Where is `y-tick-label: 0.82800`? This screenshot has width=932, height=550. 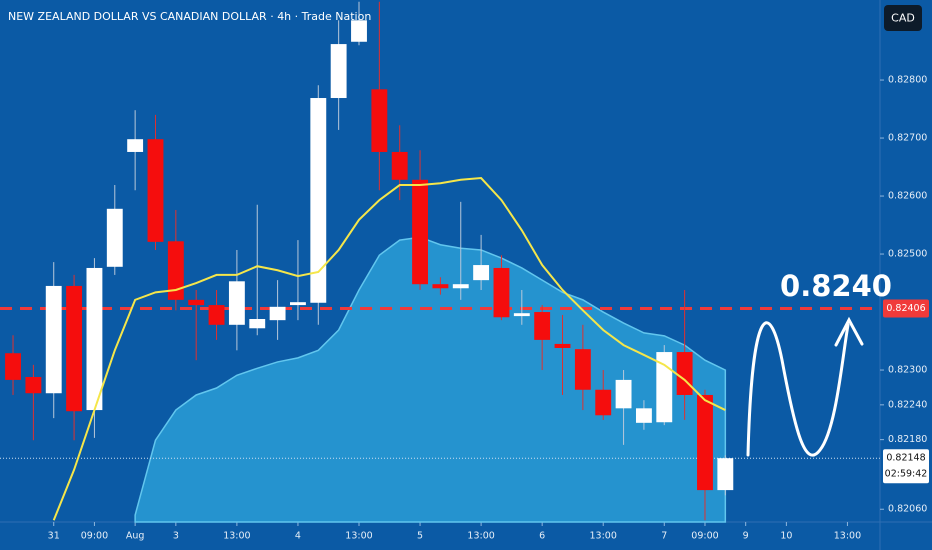
y-tick-label: 0.82800 is located at coordinates (907, 80).